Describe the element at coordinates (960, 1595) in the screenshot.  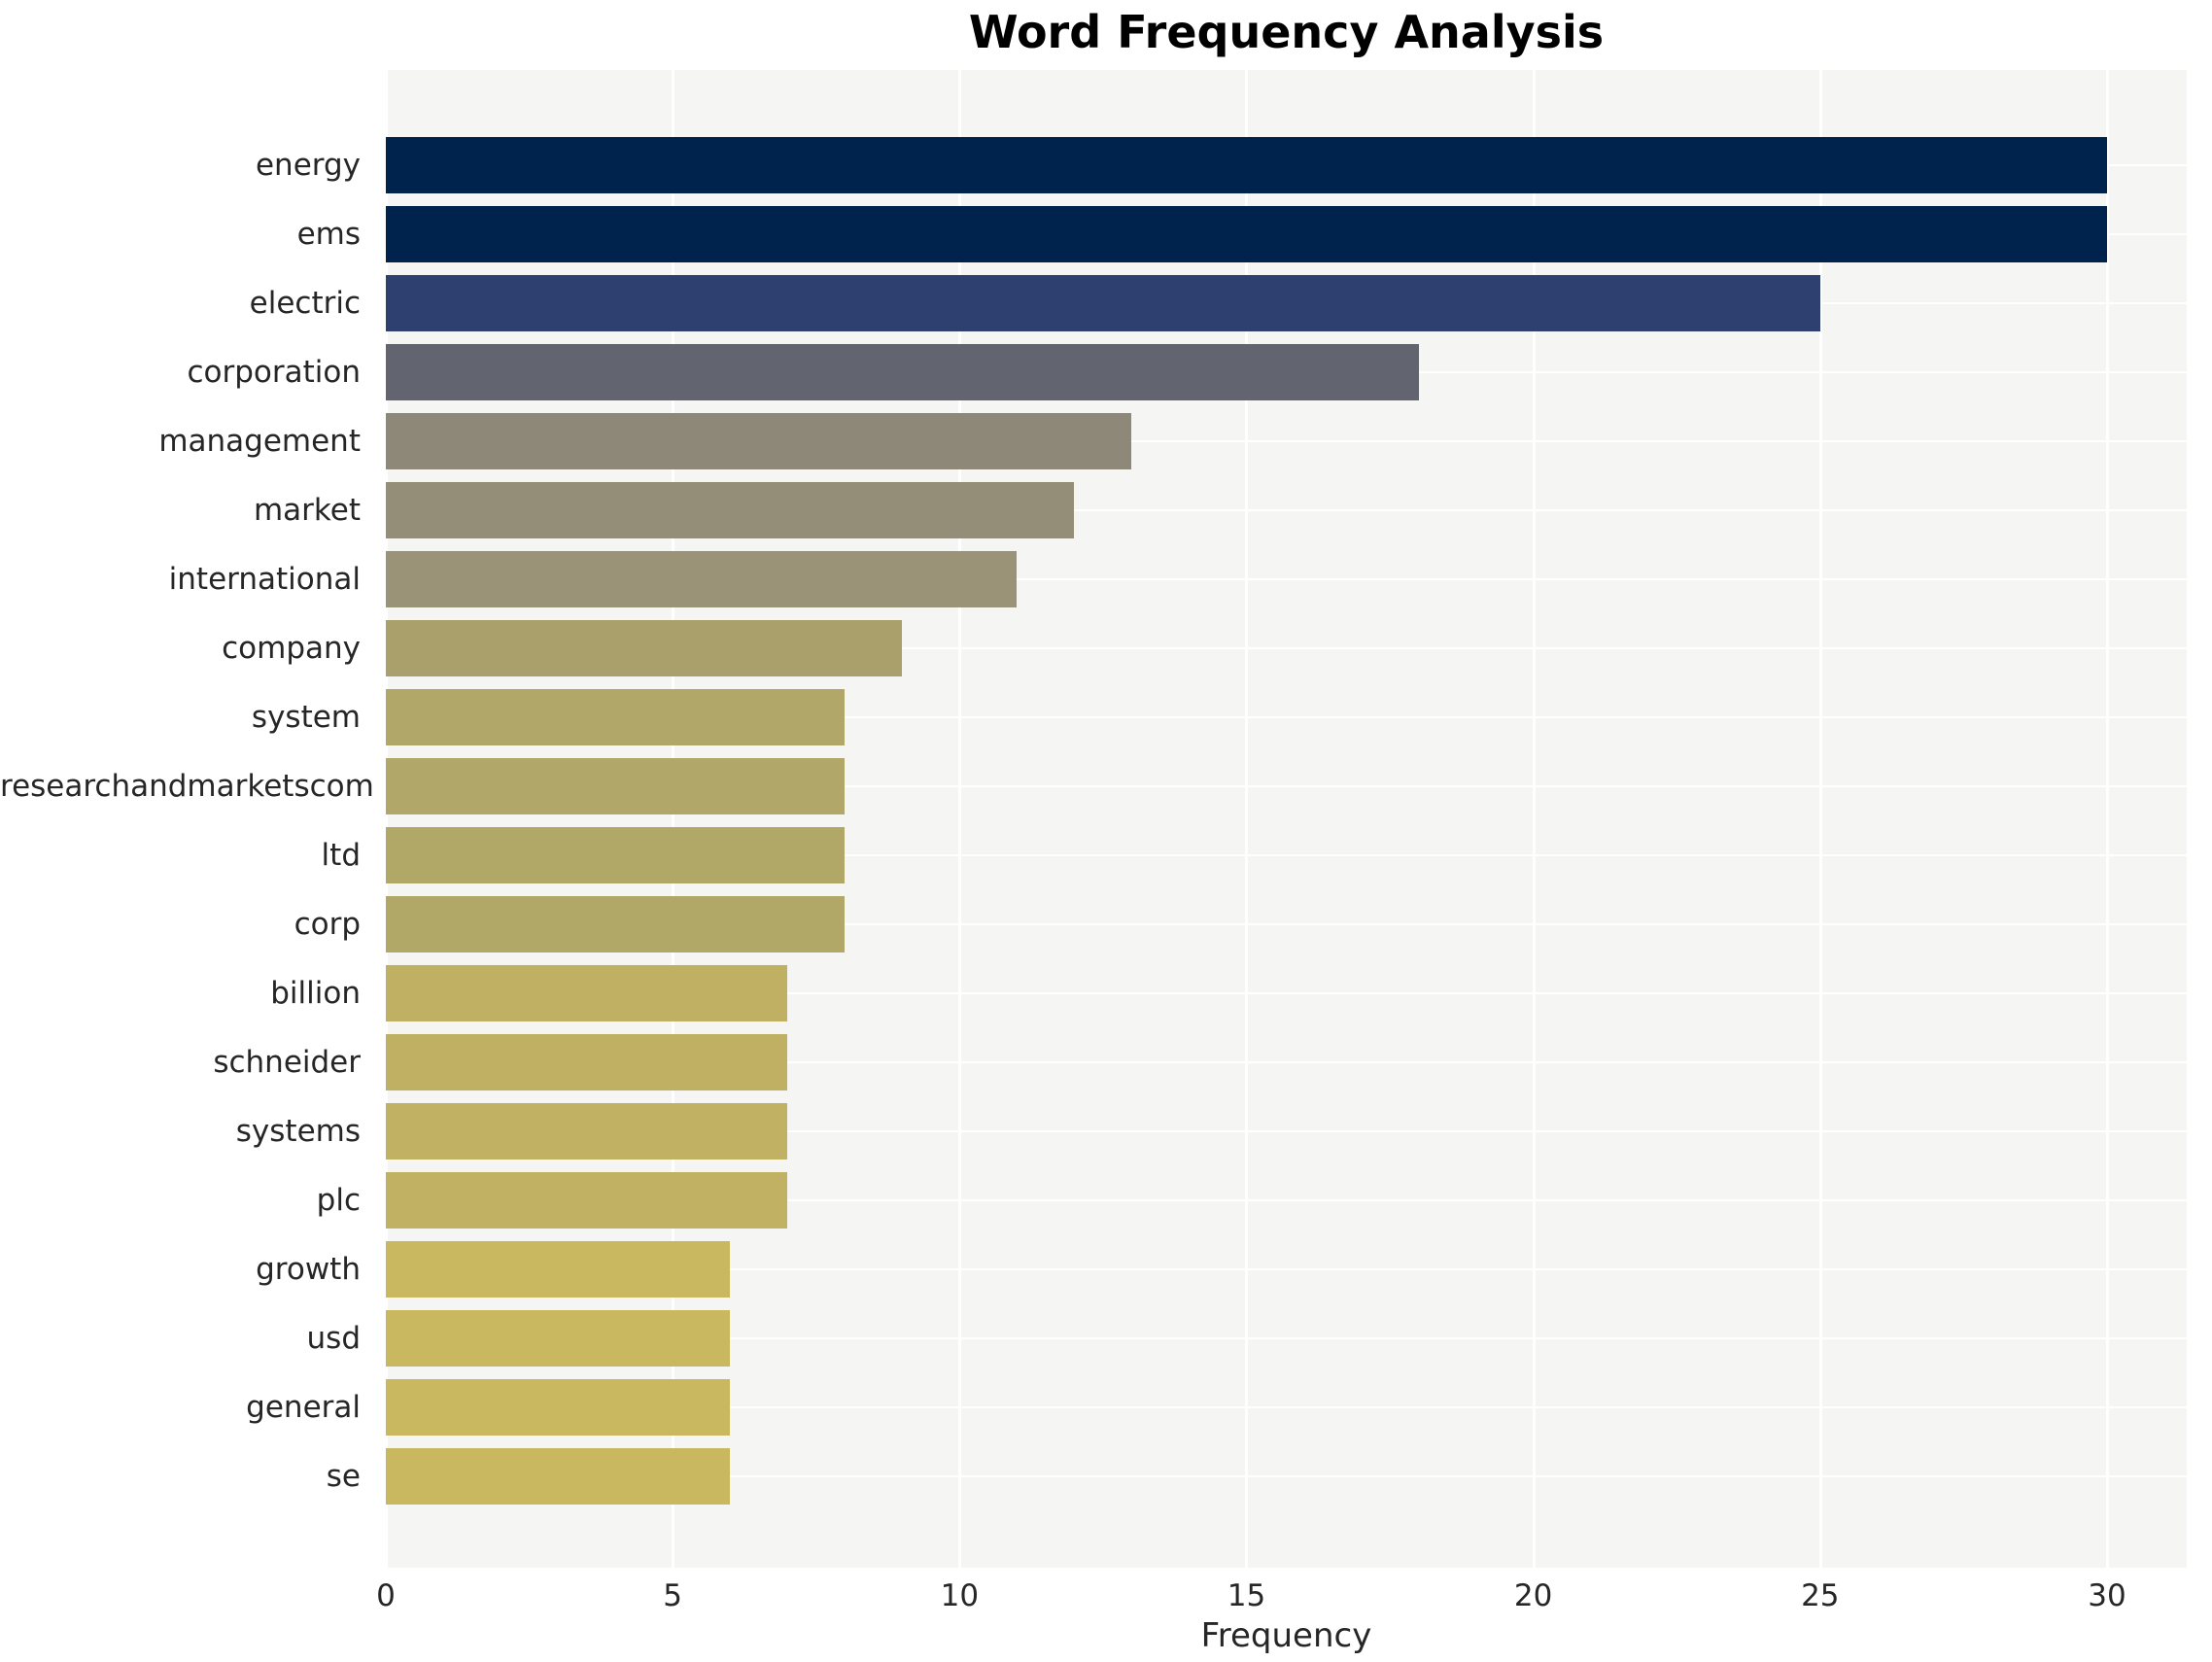
I see `x-tick-label: 10` at that location.